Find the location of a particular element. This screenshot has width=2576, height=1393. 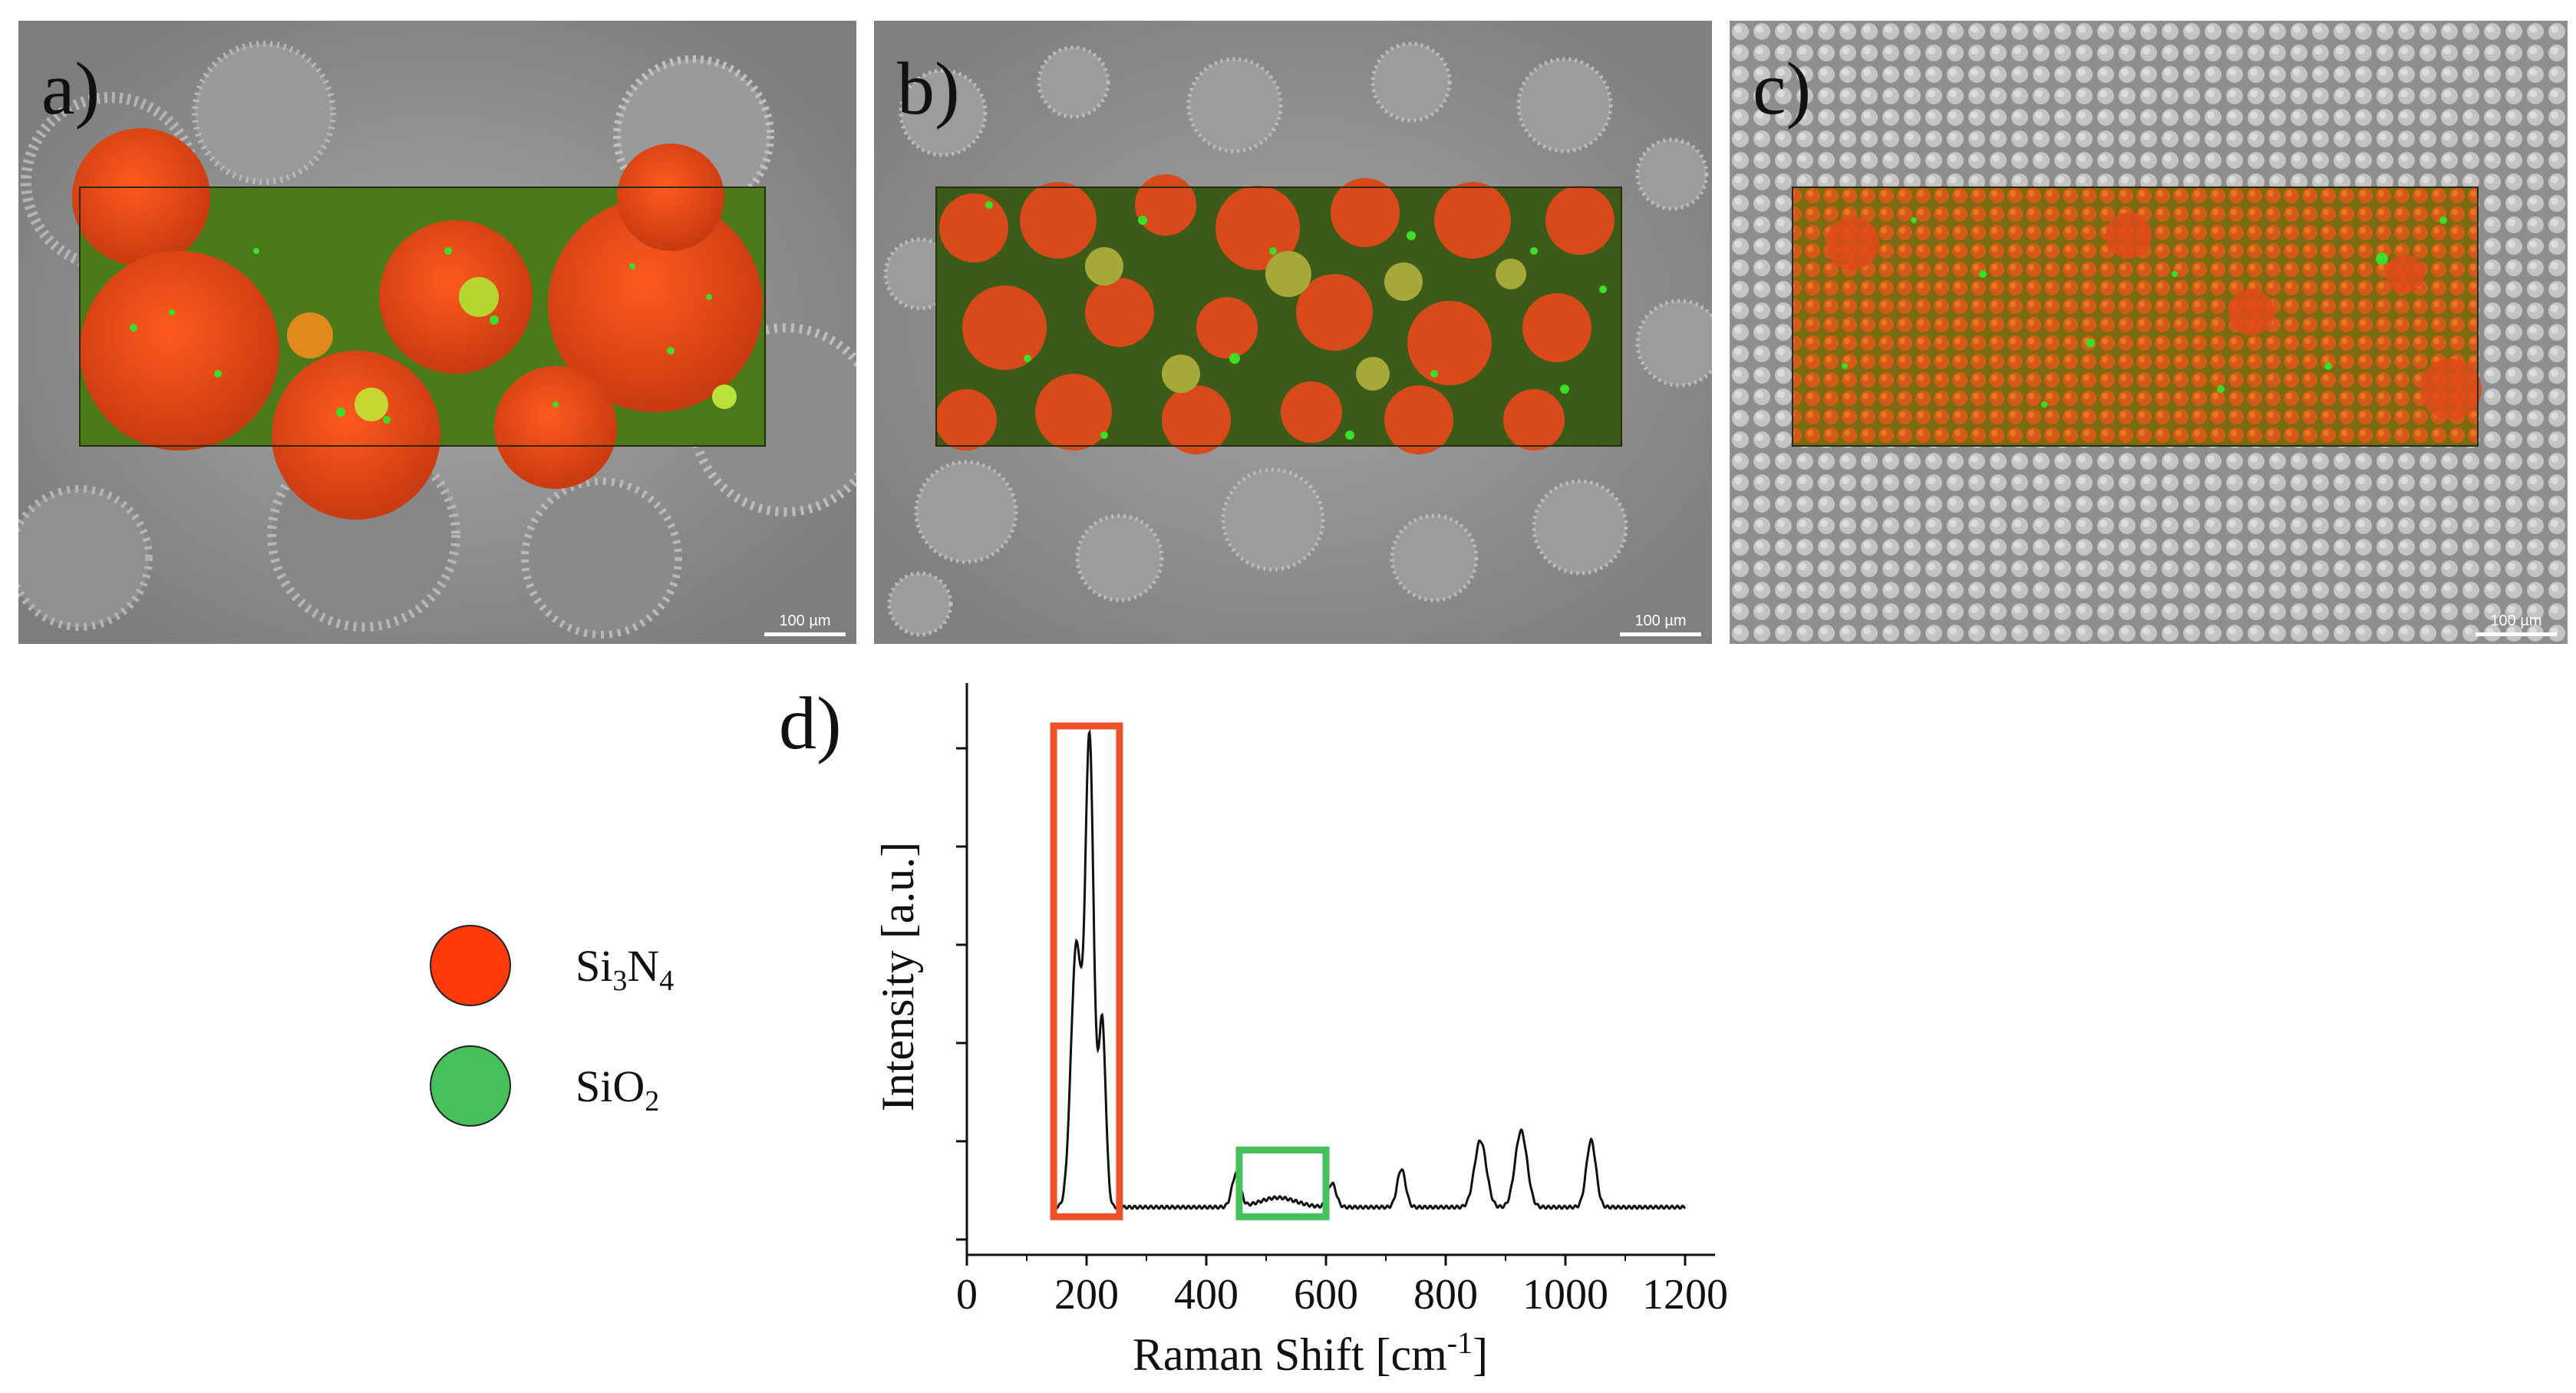

x-tick-label: 0 is located at coordinates (967, 1295).